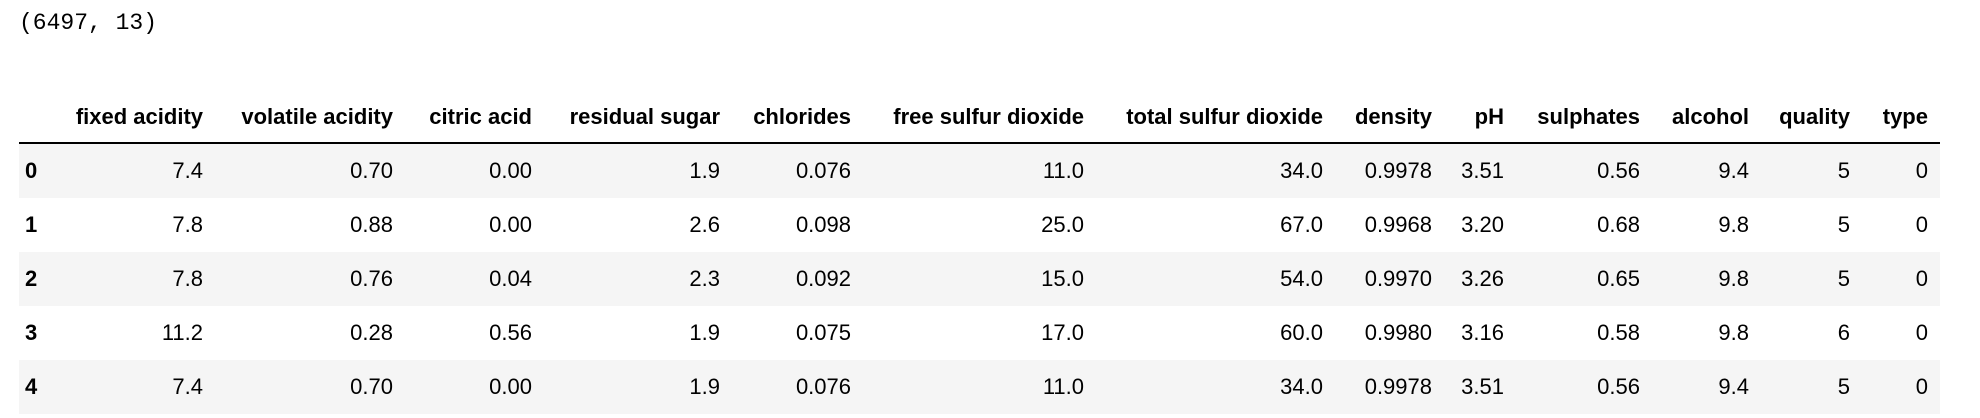  What do you see at coordinates (371, 224) in the screenshot?
I see `cell: 0.88` at bounding box center [371, 224].